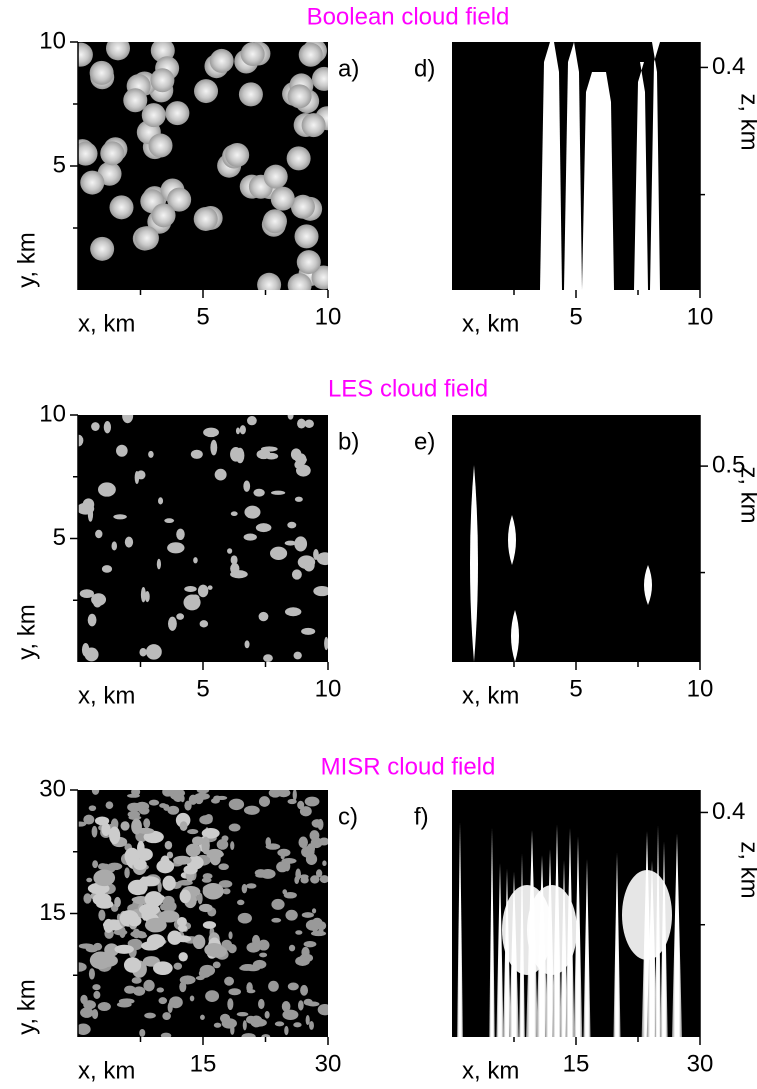  Describe the element at coordinates (728, 811) in the screenshot. I see `y-tick-label: 0.4` at that location.